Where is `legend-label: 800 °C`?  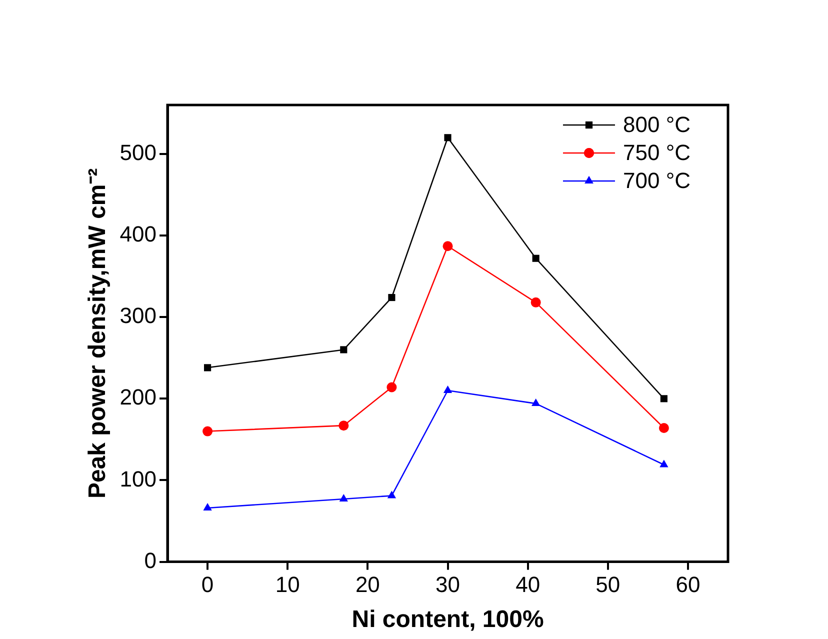
legend-label: 800 °C is located at coordinates (657, 125).